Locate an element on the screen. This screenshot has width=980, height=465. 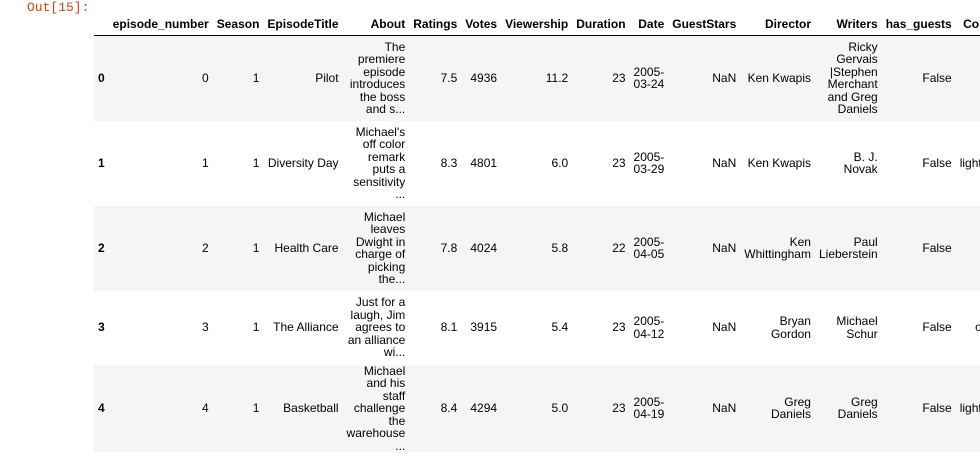
cell-writers: Michael Schur is located at coordinates (857, 327).